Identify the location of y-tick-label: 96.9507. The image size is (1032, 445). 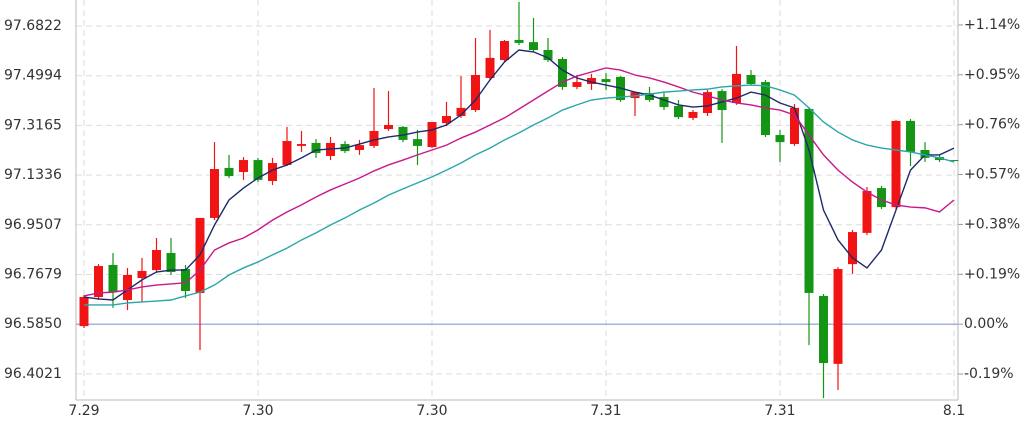
(33, 225).